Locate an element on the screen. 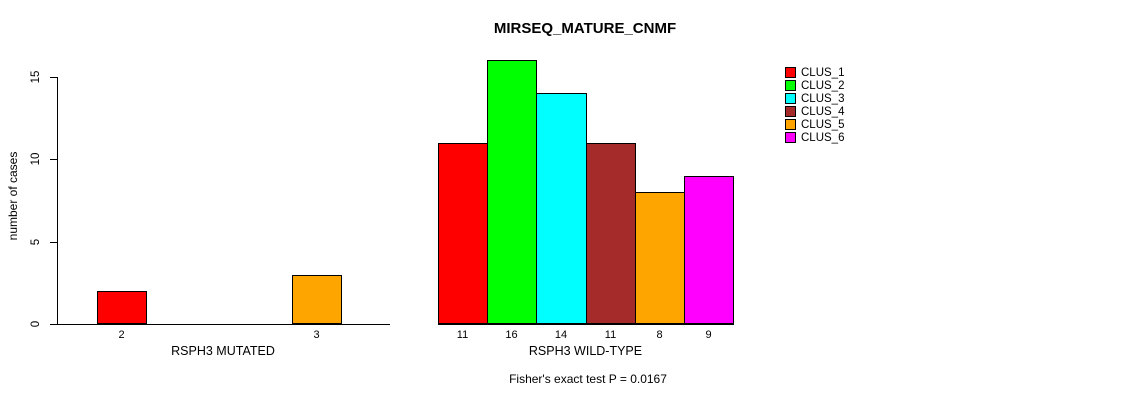  group-label: RSPH3 MUTATED is located at coordinates (223, 351).